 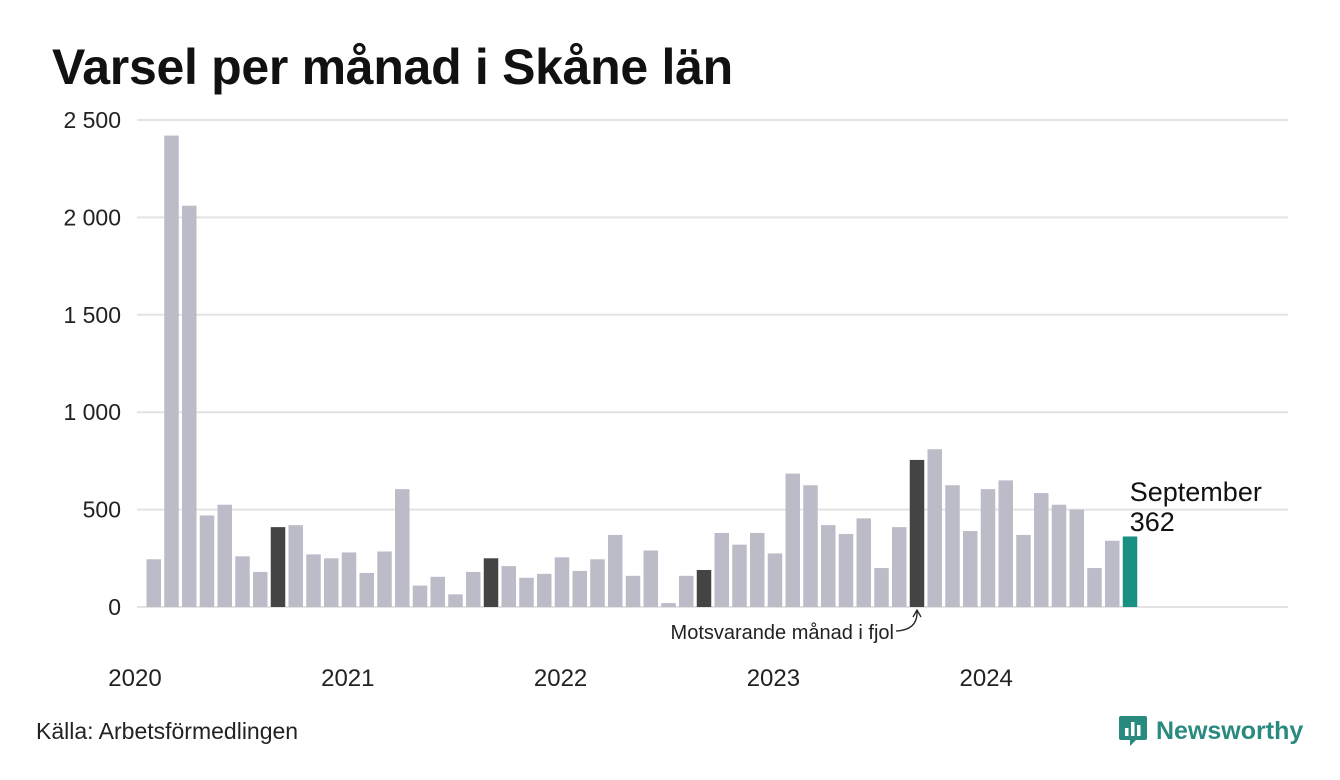 I want to click on y-tick-label: 1 500, so click(x=92, y=315).